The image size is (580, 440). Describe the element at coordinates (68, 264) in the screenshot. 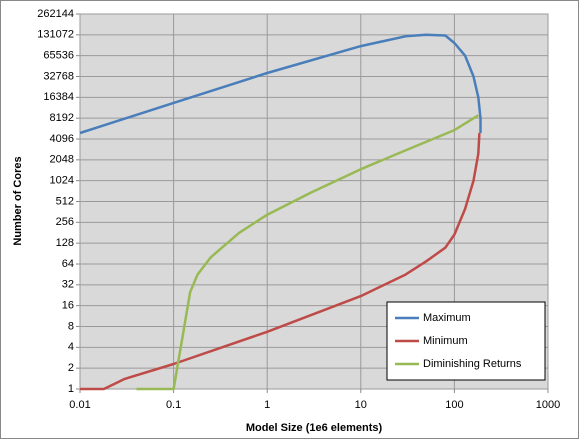

I see `y-tick-label: 64` at that location.